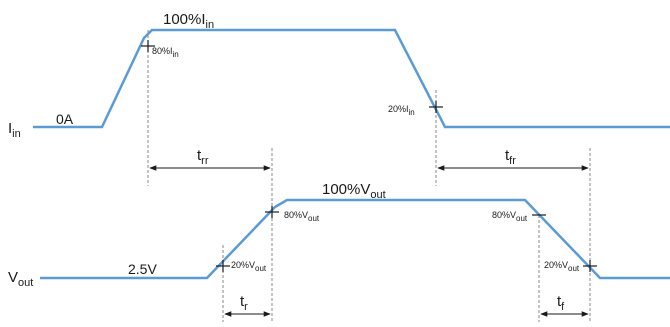 The height and width of the screenshot is (327, 670). I want to click on vout-20-fall-label: 20%Vout, so click(562, 266).